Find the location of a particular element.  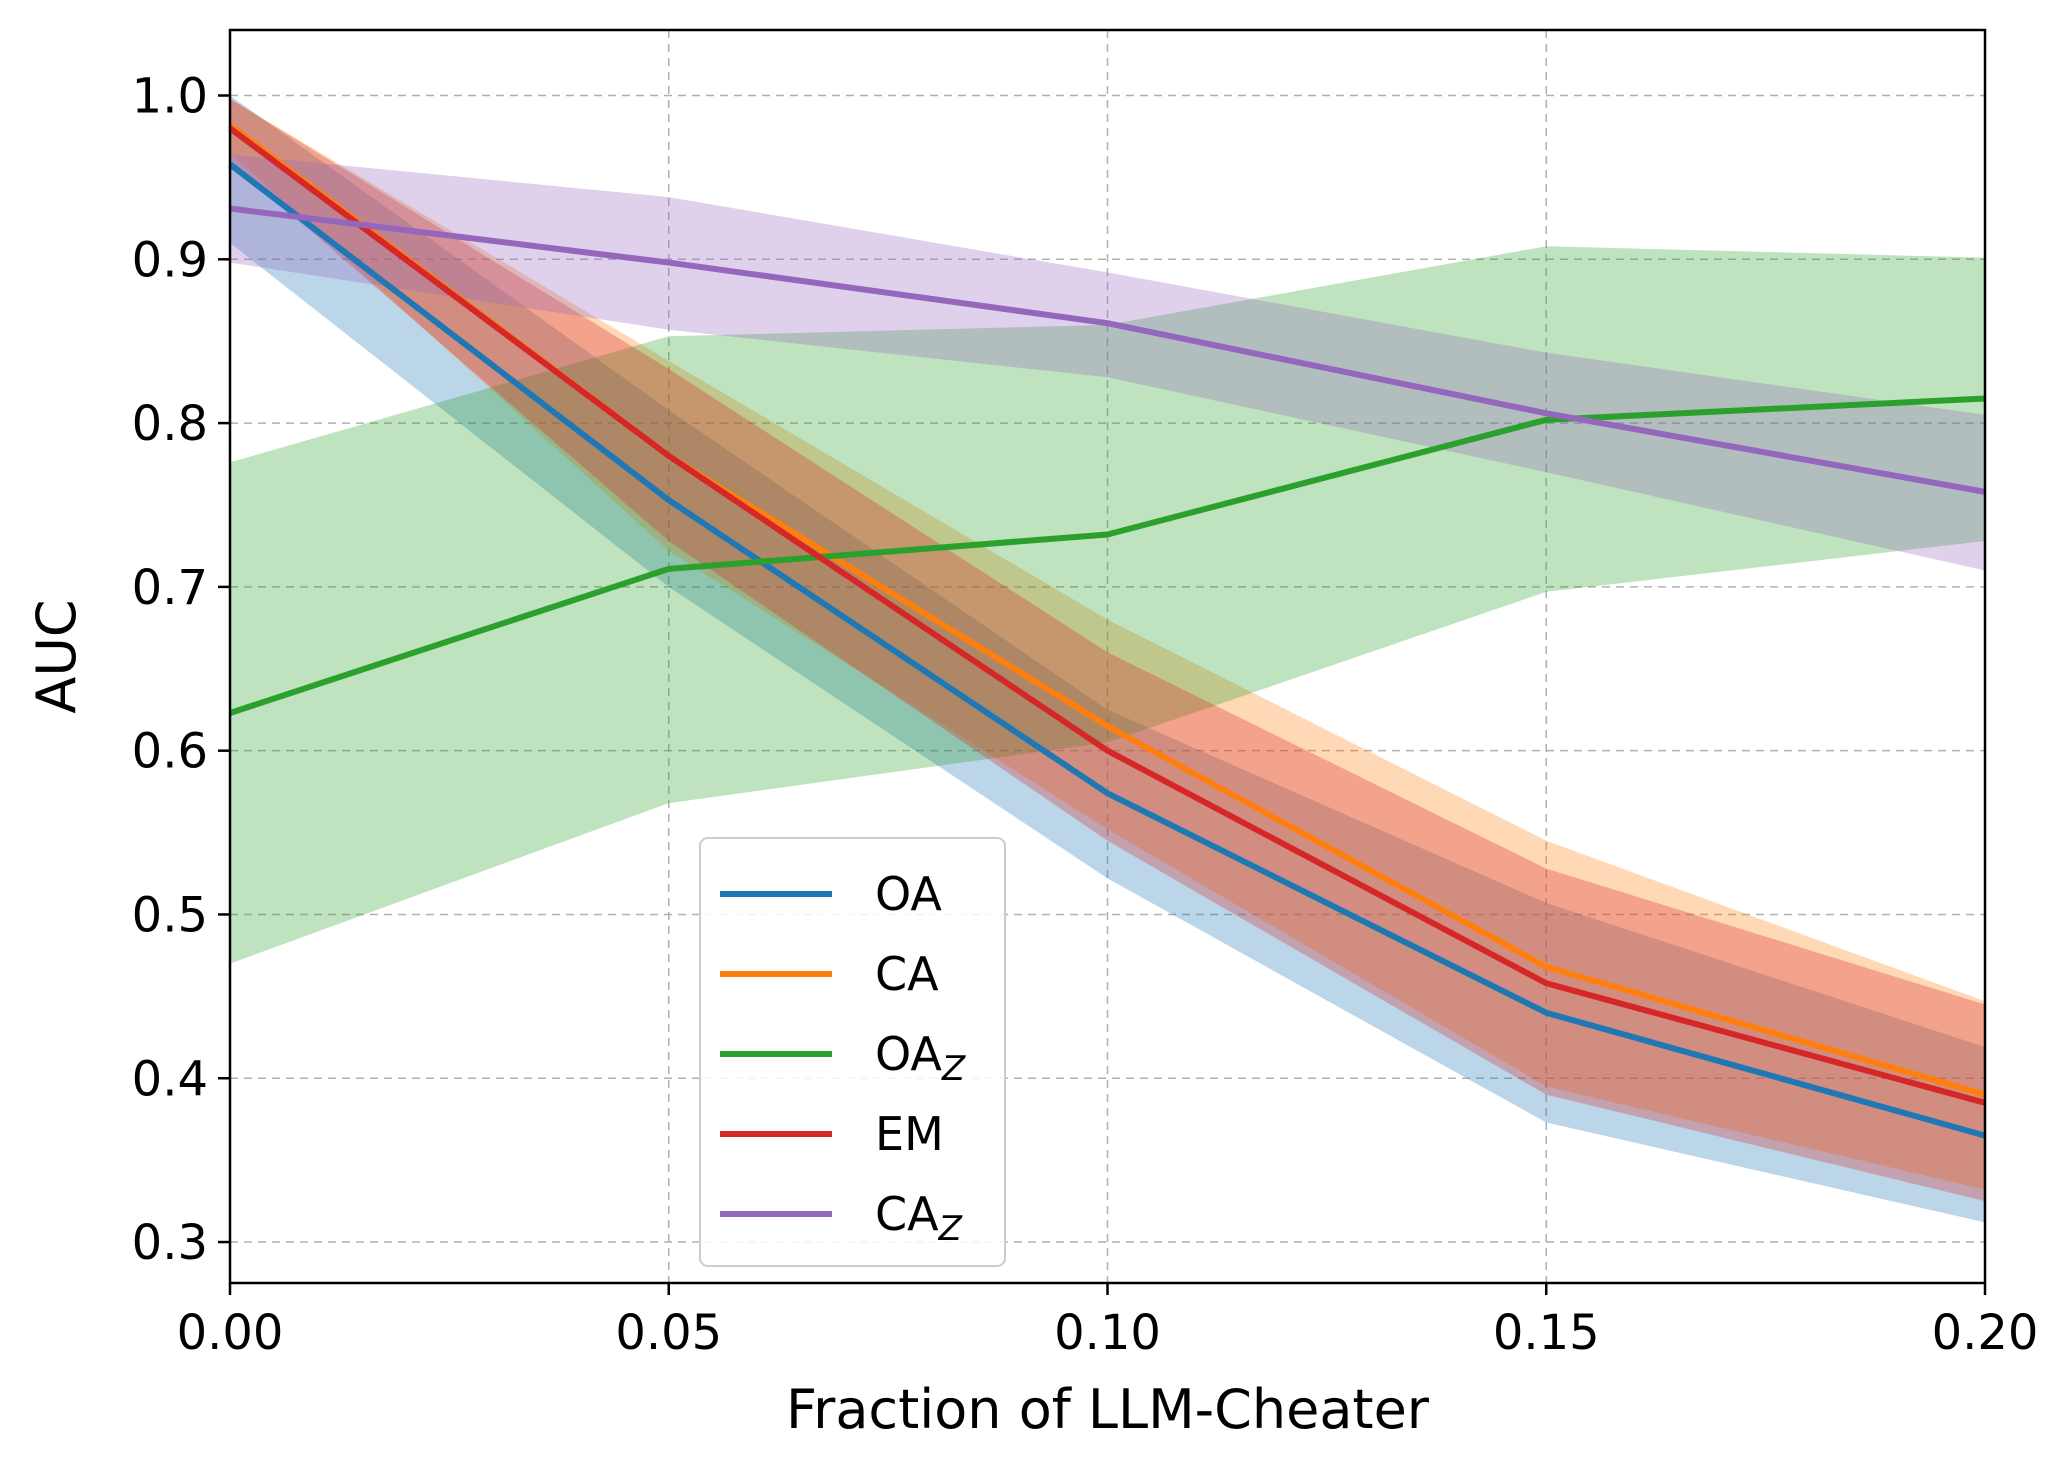

x-tick-label: 0.20 is located at coordinates (1985, 1333).